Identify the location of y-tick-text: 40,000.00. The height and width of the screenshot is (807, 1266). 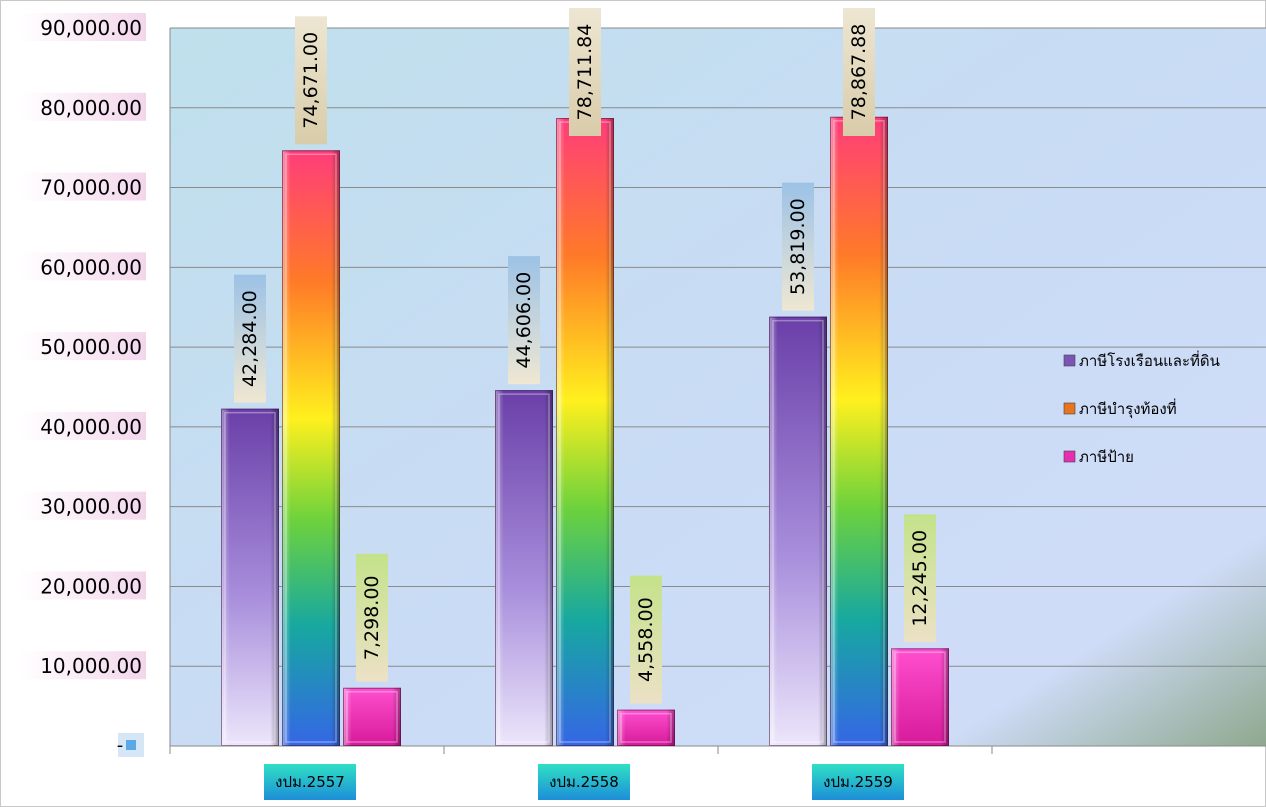
(91, 427).